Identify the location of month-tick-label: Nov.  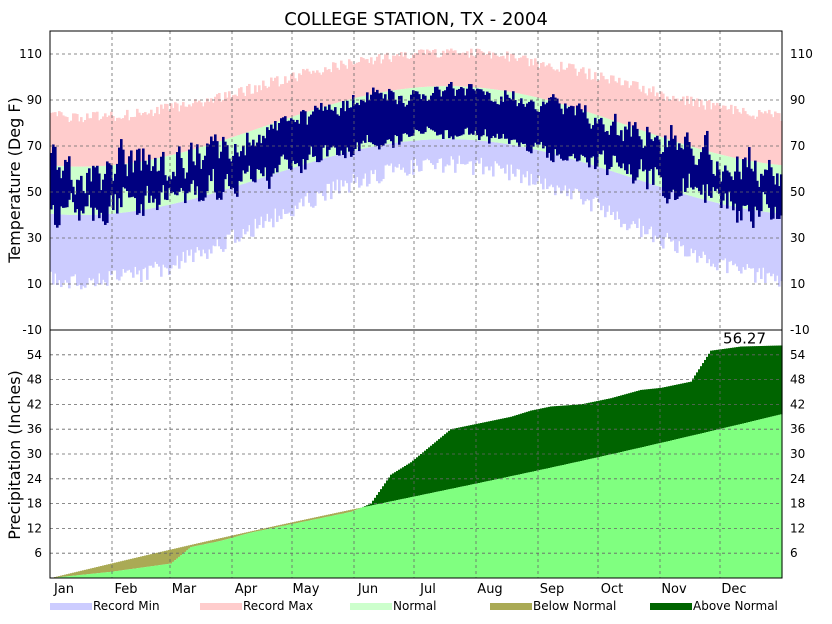
(674, 589).